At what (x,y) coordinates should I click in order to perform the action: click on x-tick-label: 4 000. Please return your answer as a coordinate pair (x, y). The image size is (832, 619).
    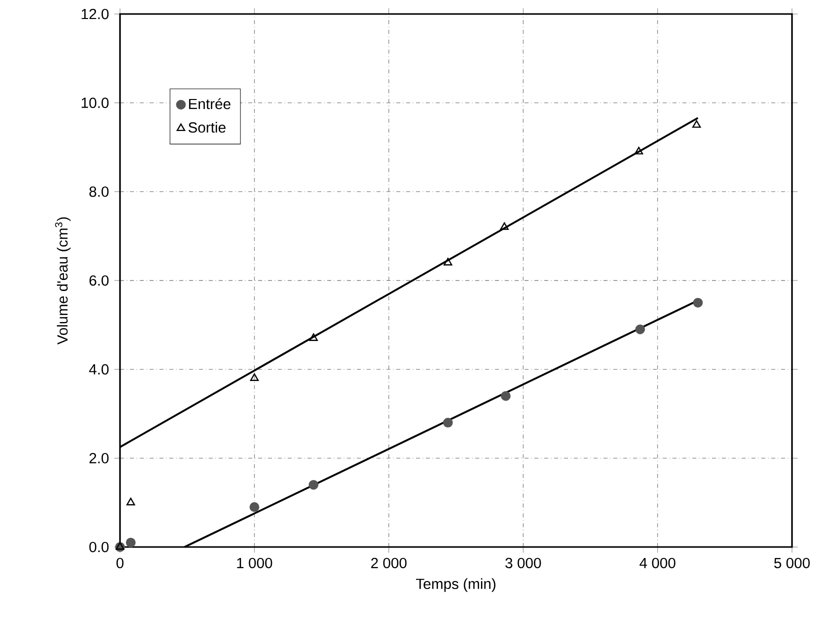
    Looking at the image, I should click on (658, 563).